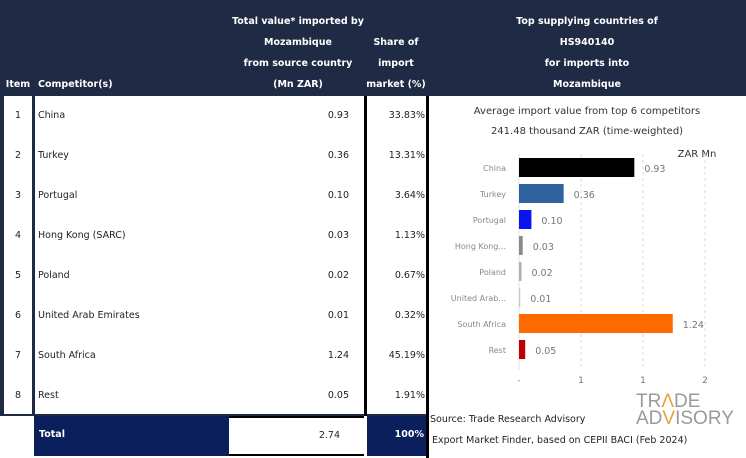 This screenshot has width=746, height=458. What do you see at coordinates (587, 84) in the screenshot?
I see `panel-header-line: Mozambique` at bounding box center [587, 84].